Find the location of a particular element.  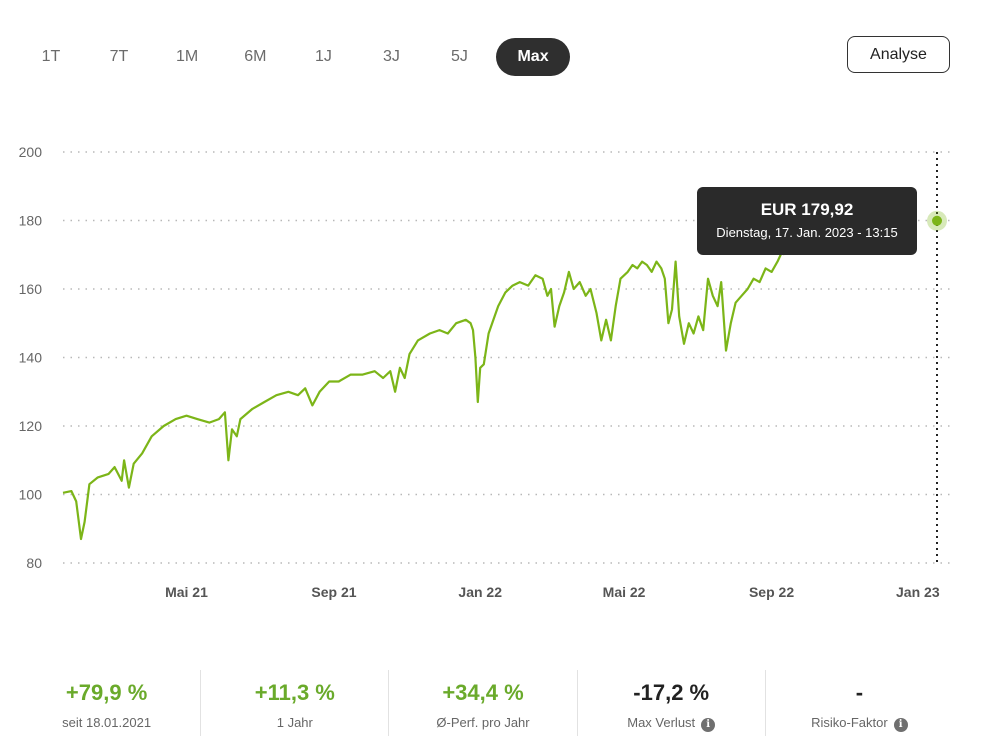

stat-value: - is located at coordinates (859, 692).